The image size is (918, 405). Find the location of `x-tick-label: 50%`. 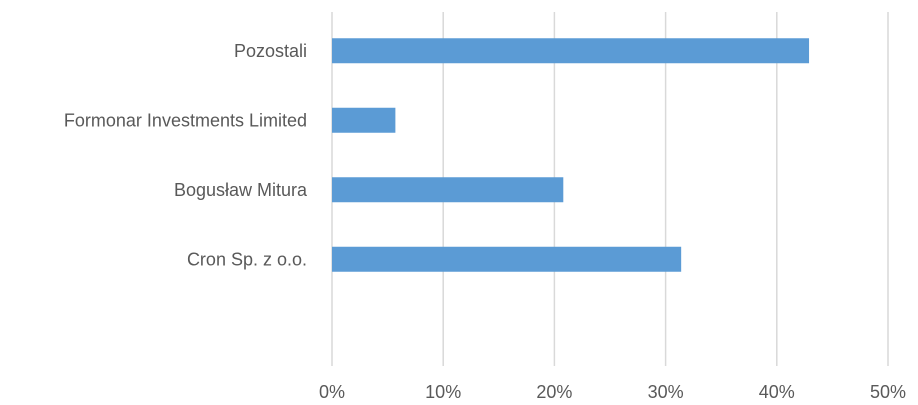

x-tick-label: 50% is located at coordinates (888, 392).